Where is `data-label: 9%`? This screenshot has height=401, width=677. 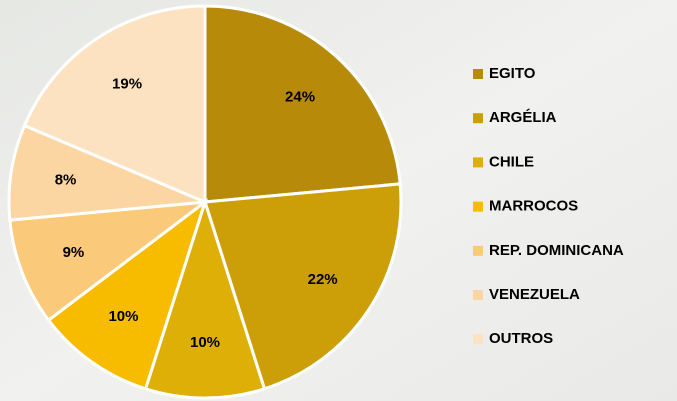
data-label: 9% is located at coordinates (74, 252).